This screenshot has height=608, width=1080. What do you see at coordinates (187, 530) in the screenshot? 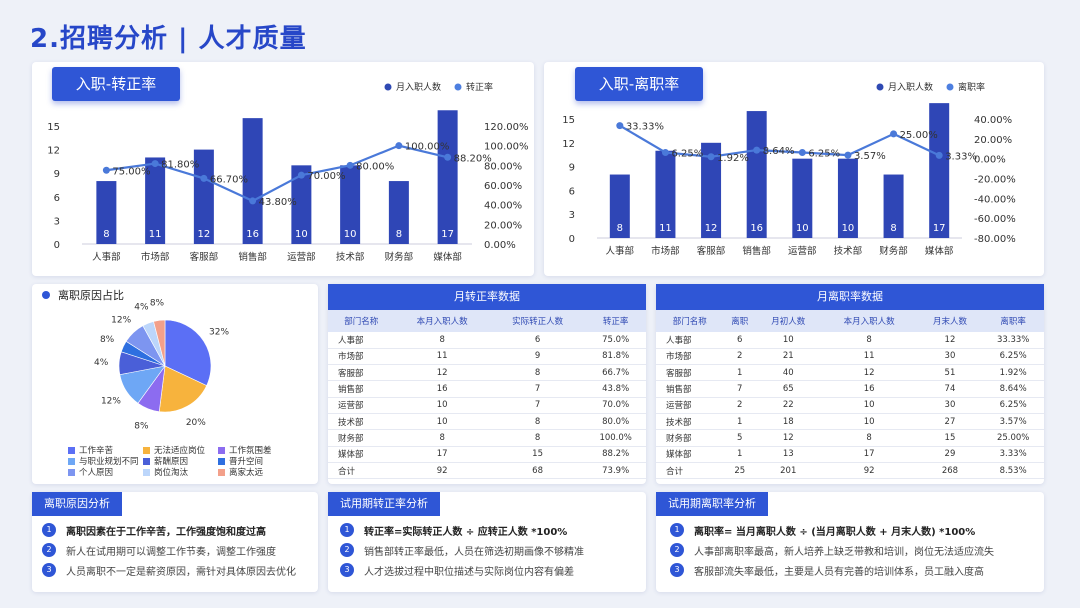
I see `analysis1-item: 1 离职因素在于工作辛苦，工作强度饱和度过高` at bounding box center [187, 530].